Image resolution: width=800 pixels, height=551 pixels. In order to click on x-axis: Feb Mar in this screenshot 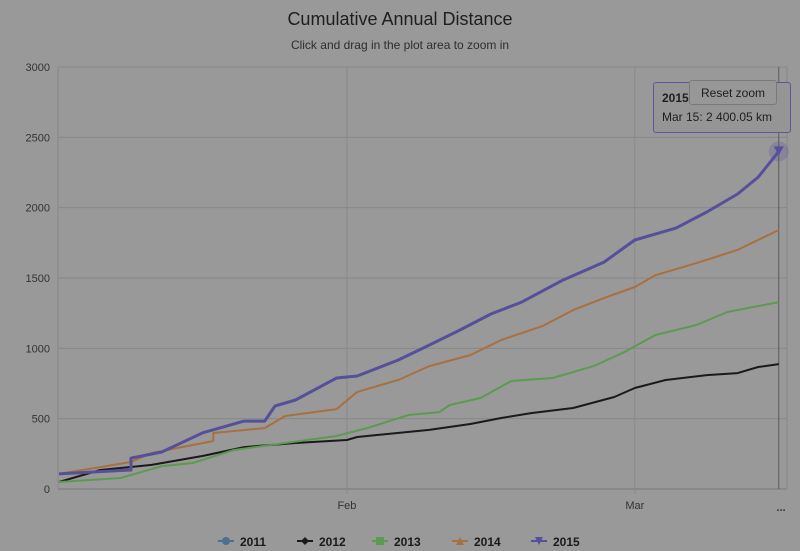, I will do `click(490, 506)`.